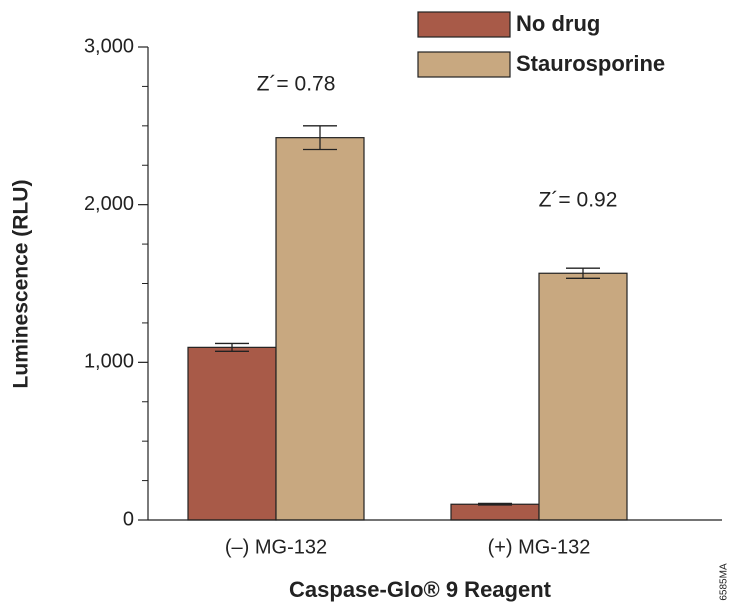  I want to click on y-tick-label: 1,000, so click(109, 362).